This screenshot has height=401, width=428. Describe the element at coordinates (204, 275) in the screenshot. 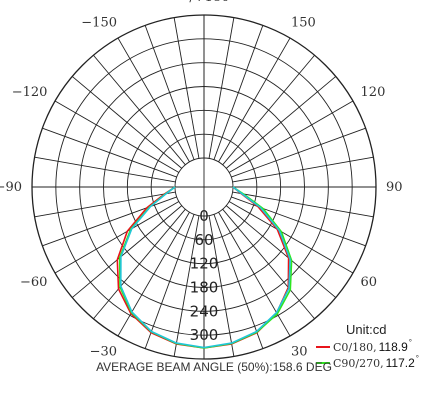

I see `radial-tick-labels: 0 60 120 180 240 300` at that location.